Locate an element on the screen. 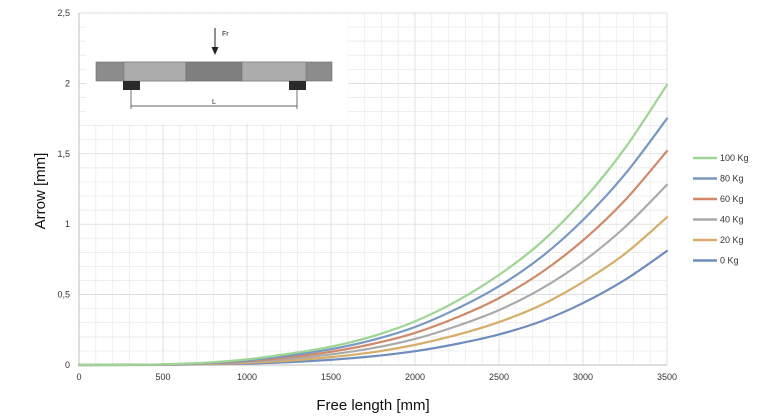  x-axis-ticks: 0 500 1000 1500 2000 2500 3000 3500 is located at coordinates (376, 377).